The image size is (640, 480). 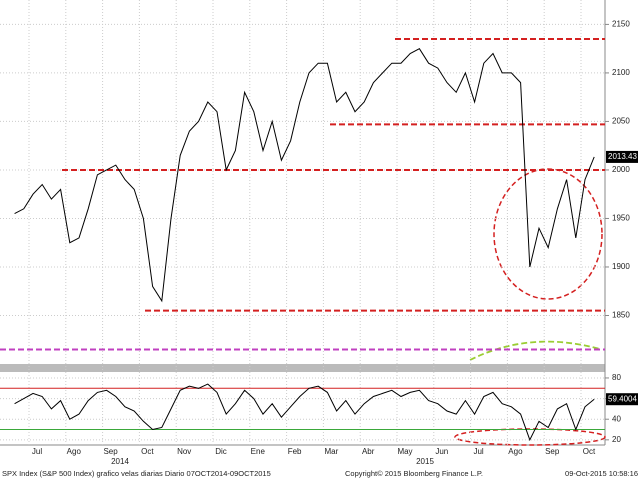 What do you see at coordinates (221, 451) in the screenshot?
I see `x-tick-label: Dic` at bounding box center [221, 451].